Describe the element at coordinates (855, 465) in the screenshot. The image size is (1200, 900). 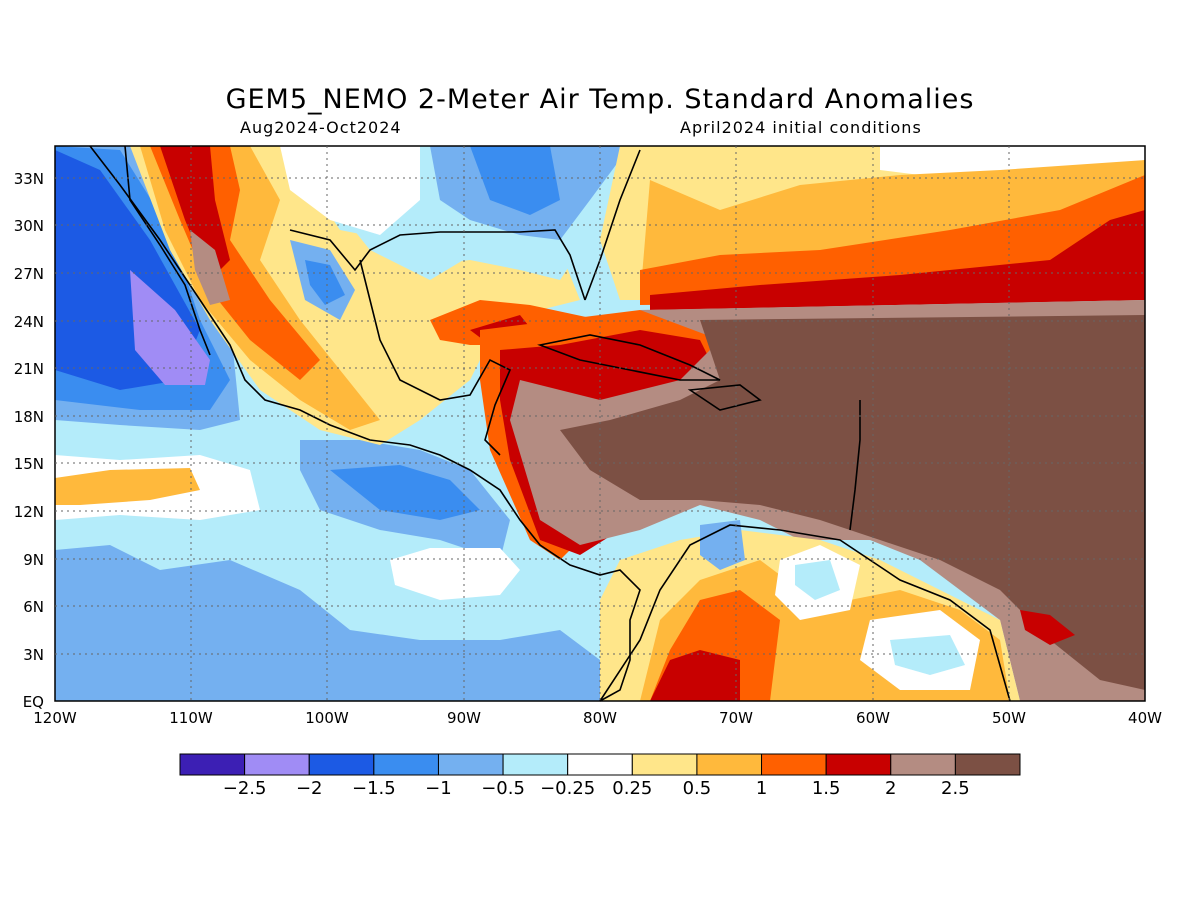
I see `lesser-antilles` at that location.